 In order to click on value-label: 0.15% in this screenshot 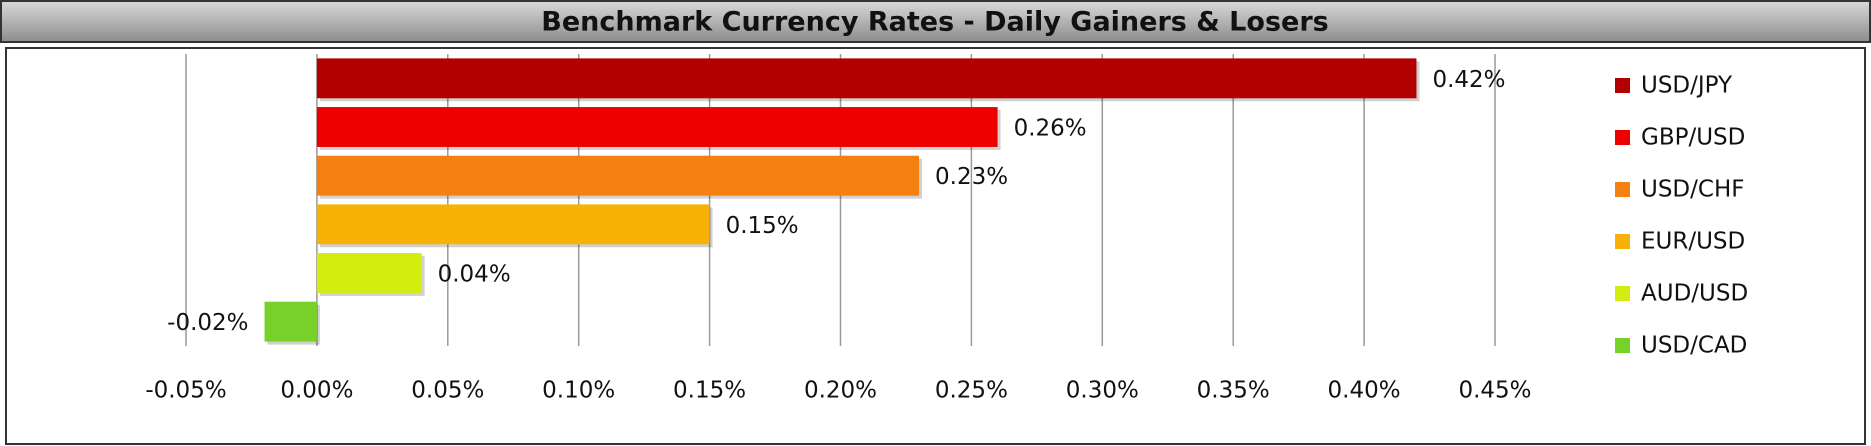, I will do `click(762, 226)`.